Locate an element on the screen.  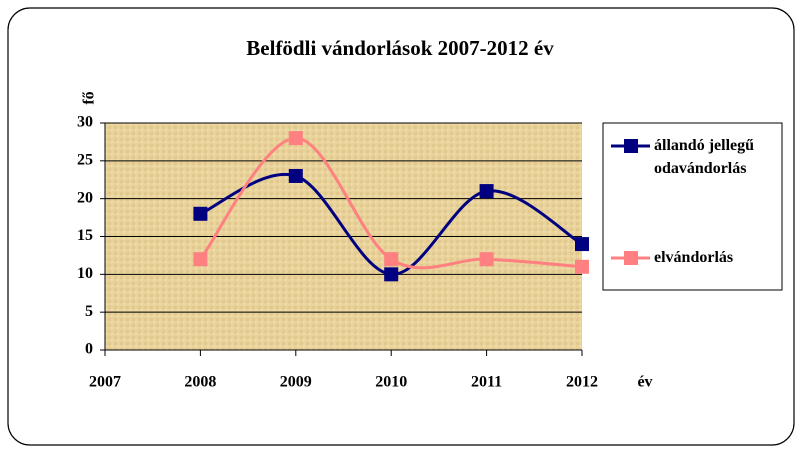
x-tick-label: 2008 is located at coordinates (200, 382).